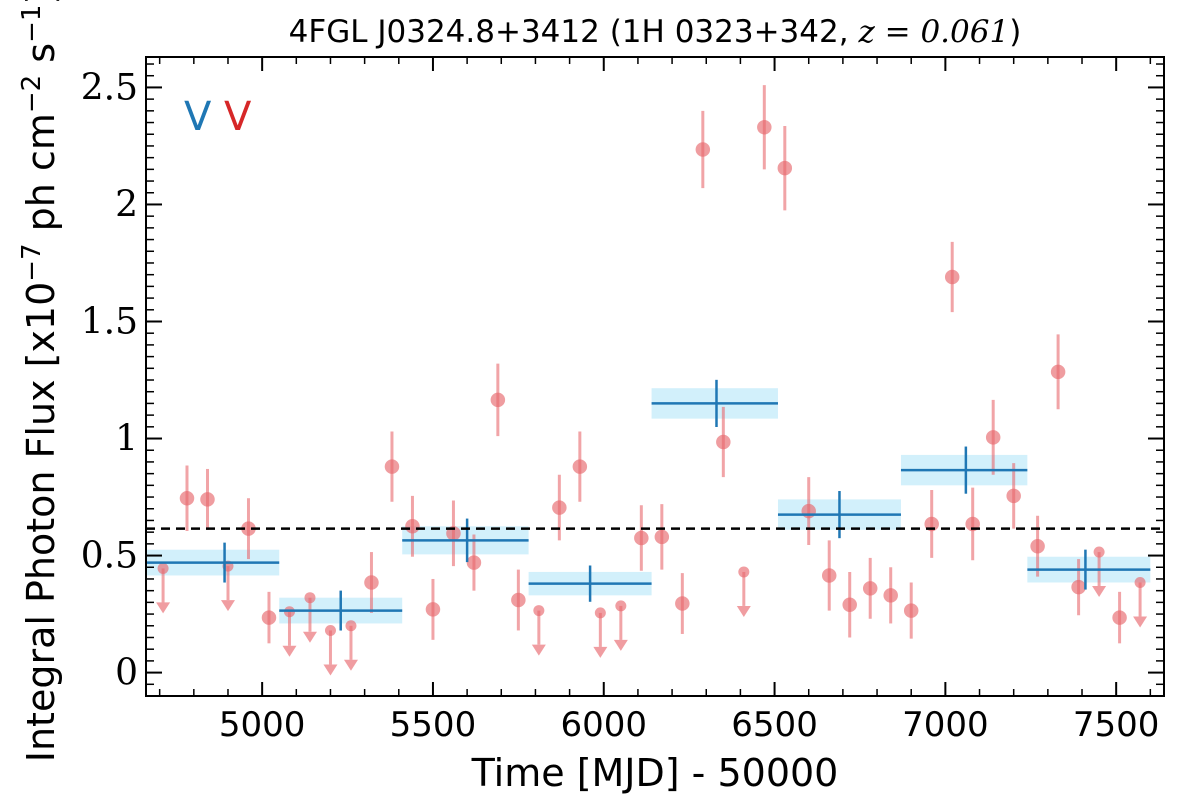  Describe the element at coordinates (433, 725) in the screenshot. I see `x-tick-label: 5500` at that location.